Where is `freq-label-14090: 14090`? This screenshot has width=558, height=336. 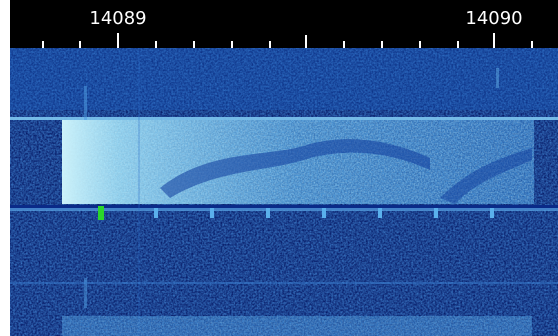
freq-label-14090: 14090 is located at coordinates (494, 18).